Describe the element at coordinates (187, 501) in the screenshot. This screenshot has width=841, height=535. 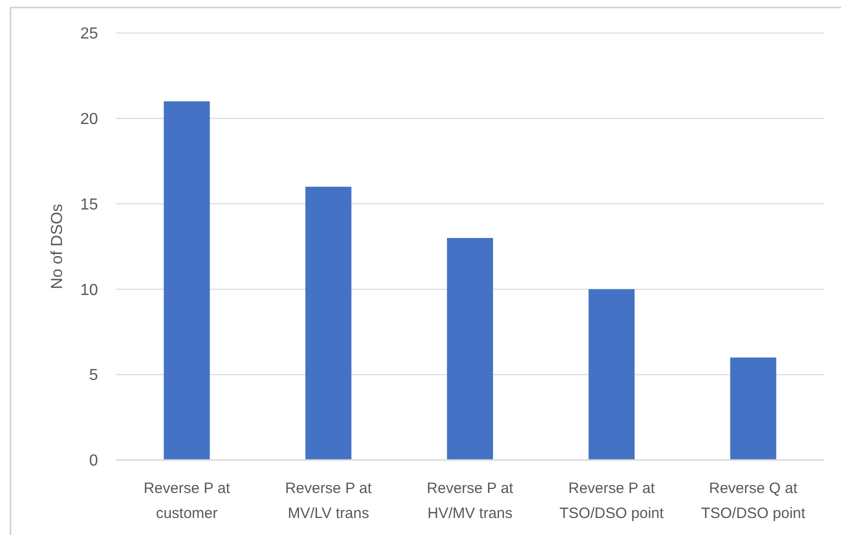
I see `x-tick-label: Reverse P at customer` at that location.